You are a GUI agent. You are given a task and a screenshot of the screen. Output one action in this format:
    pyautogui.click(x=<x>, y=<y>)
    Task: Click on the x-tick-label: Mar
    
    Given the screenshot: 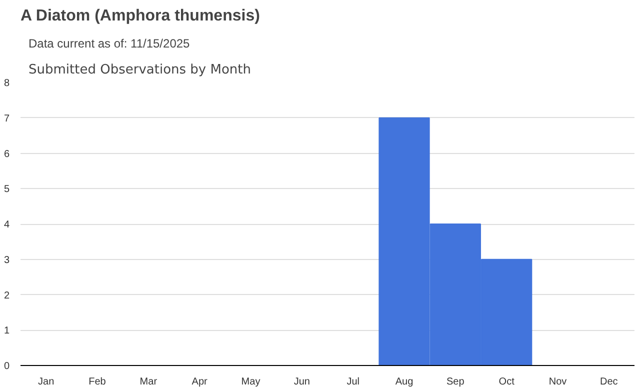 What is the action you would take?
    pyautogui.click(x=149, y=382)
    